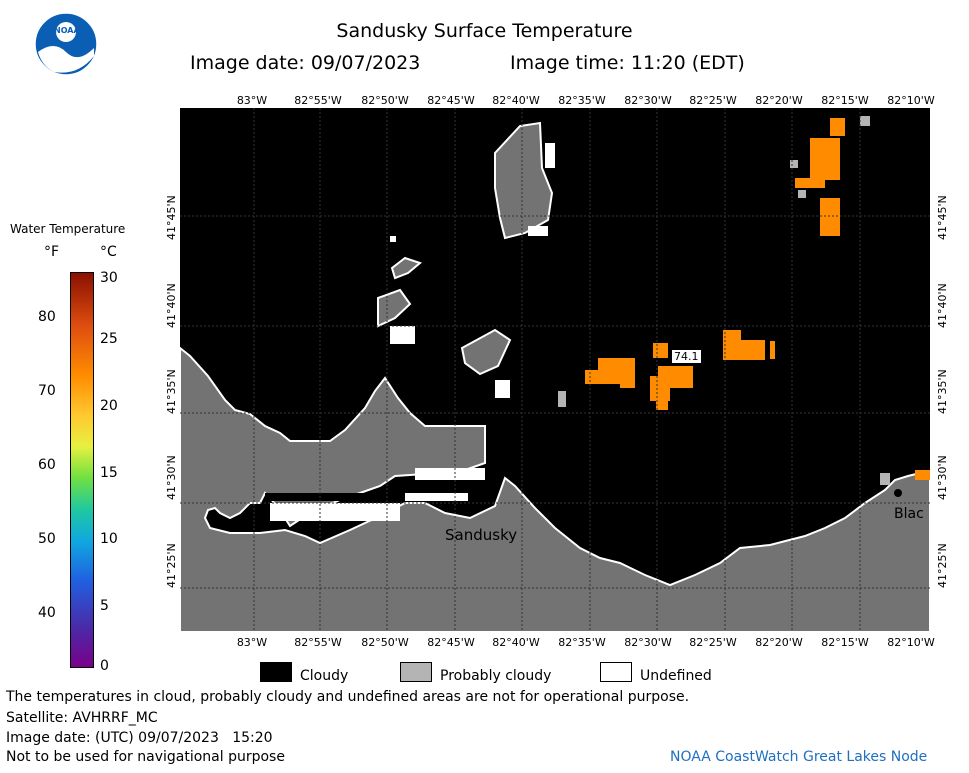 This screenshot has height=773, width=969. I want to click on key-undefined: Undefined, so click(676, 676).